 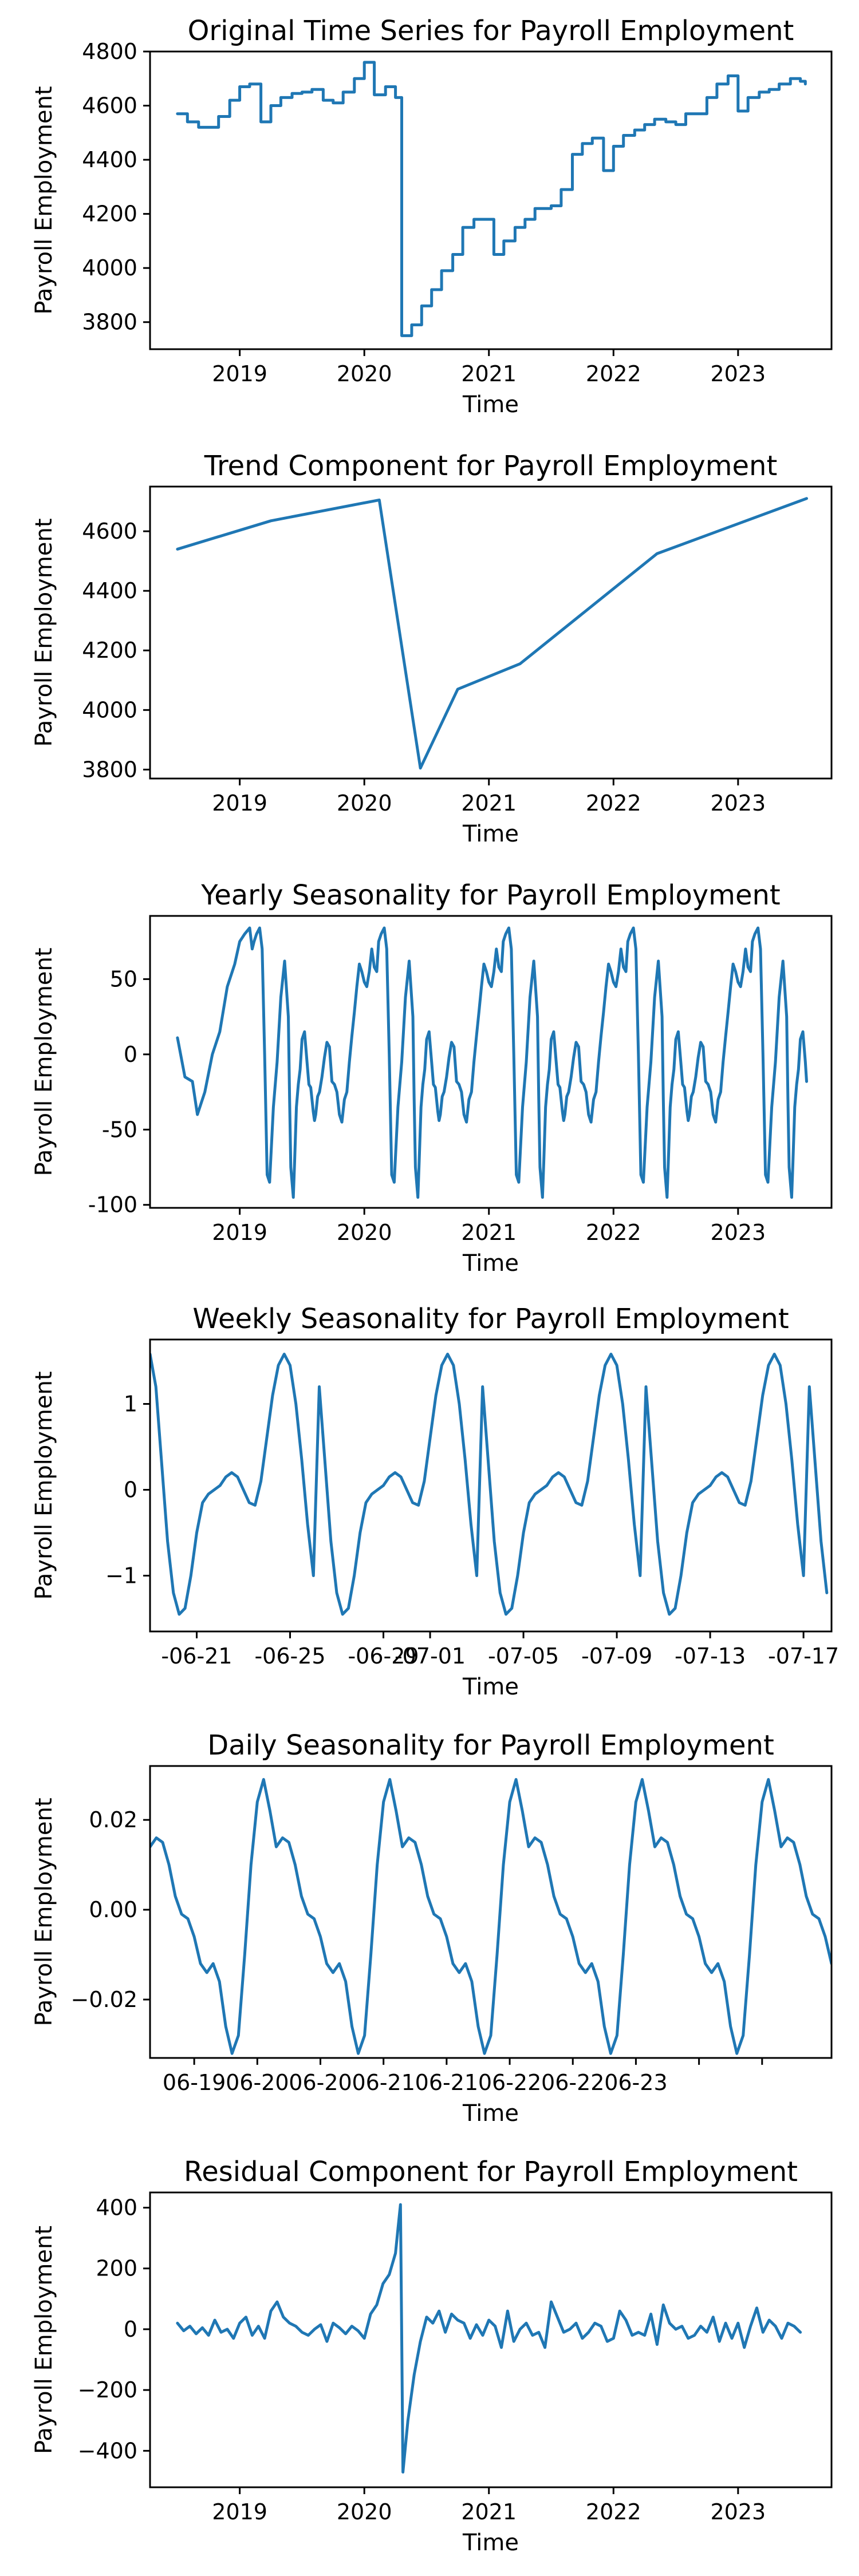 I want to click on y-tick-label: −0.02, so click(x=104, y=1999).